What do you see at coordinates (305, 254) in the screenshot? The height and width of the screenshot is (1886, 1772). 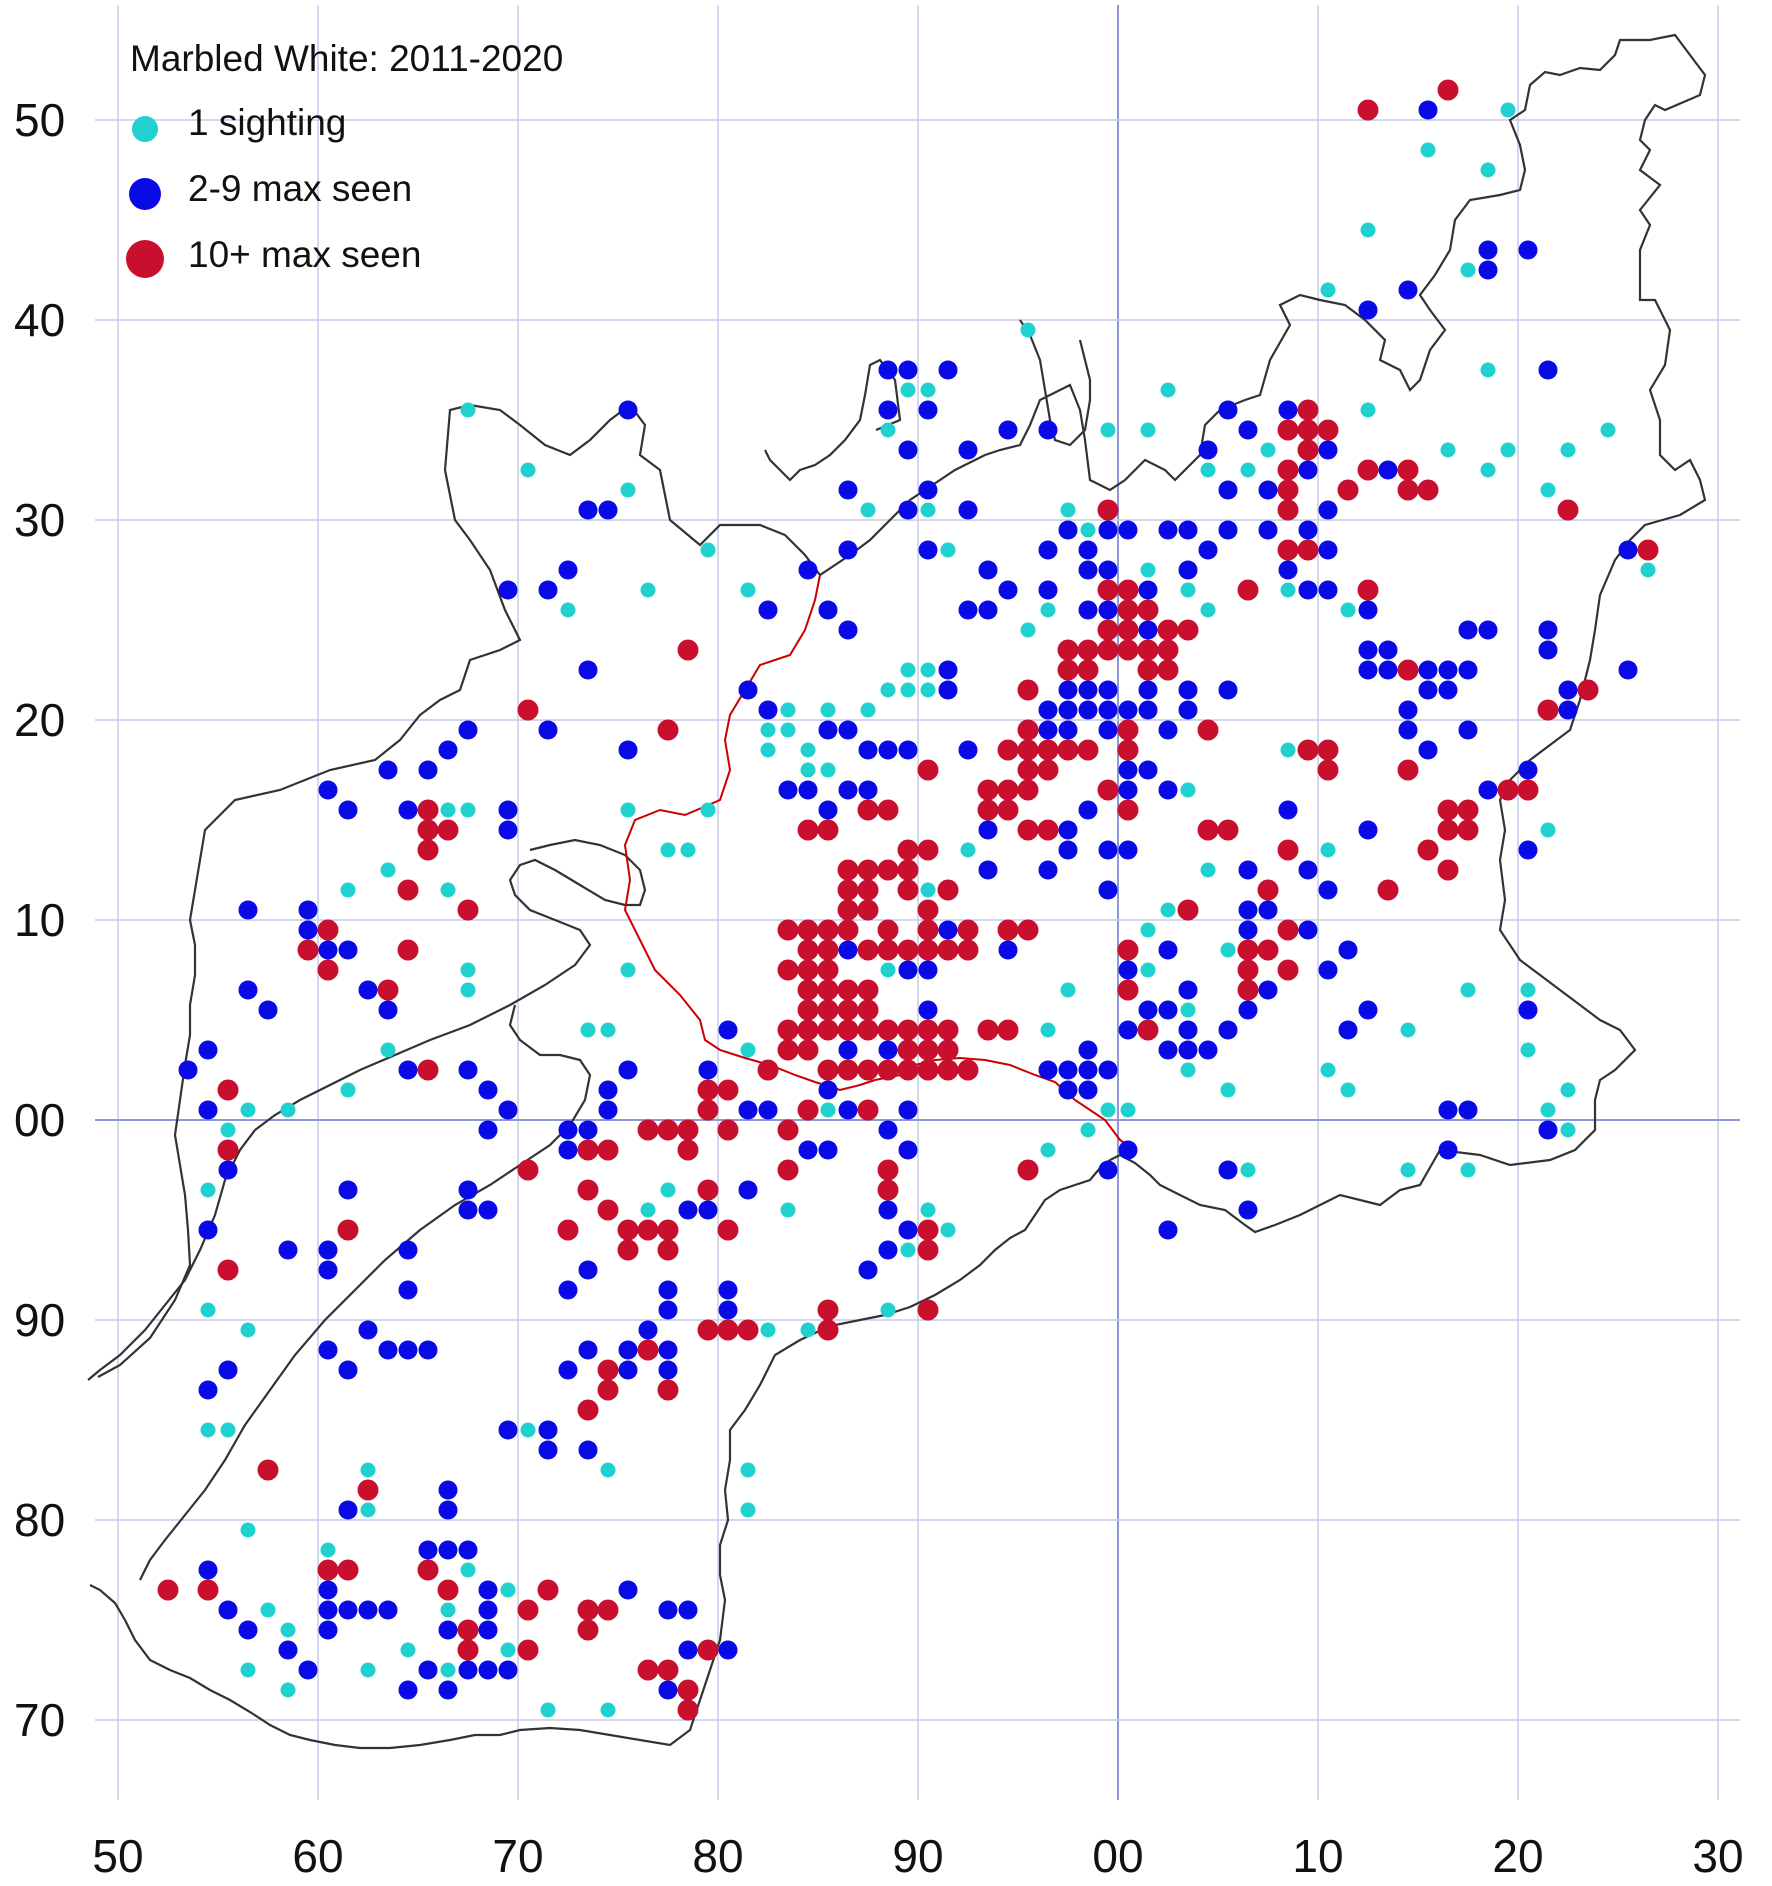 I see `legend-label-10-plus-max-seen: 10+ max seen` at bounding box center [305, 254].